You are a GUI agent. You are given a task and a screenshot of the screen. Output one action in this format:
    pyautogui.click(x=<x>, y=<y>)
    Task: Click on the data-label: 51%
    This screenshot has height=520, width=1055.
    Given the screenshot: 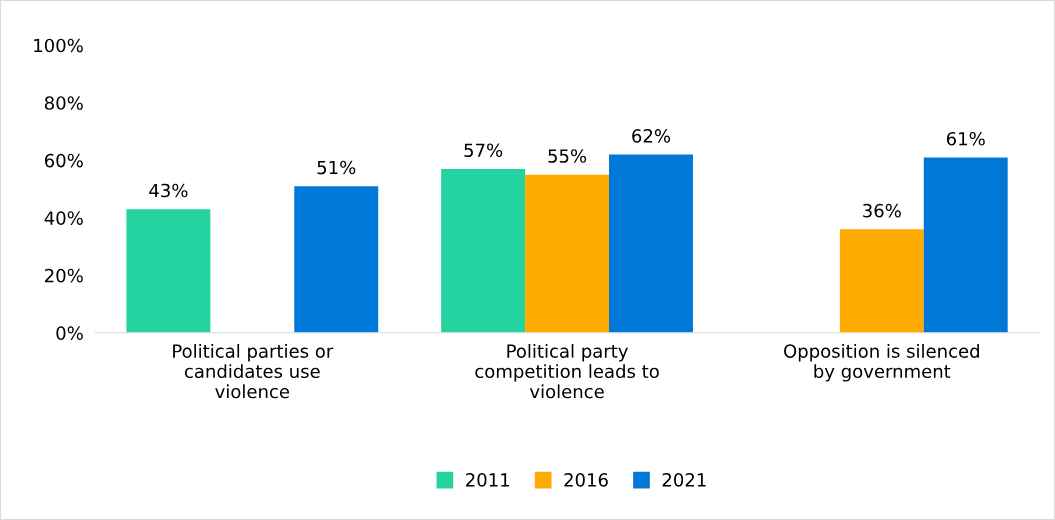 What is the action you would take?
    pyautogui.click(x=336, y=167)
    